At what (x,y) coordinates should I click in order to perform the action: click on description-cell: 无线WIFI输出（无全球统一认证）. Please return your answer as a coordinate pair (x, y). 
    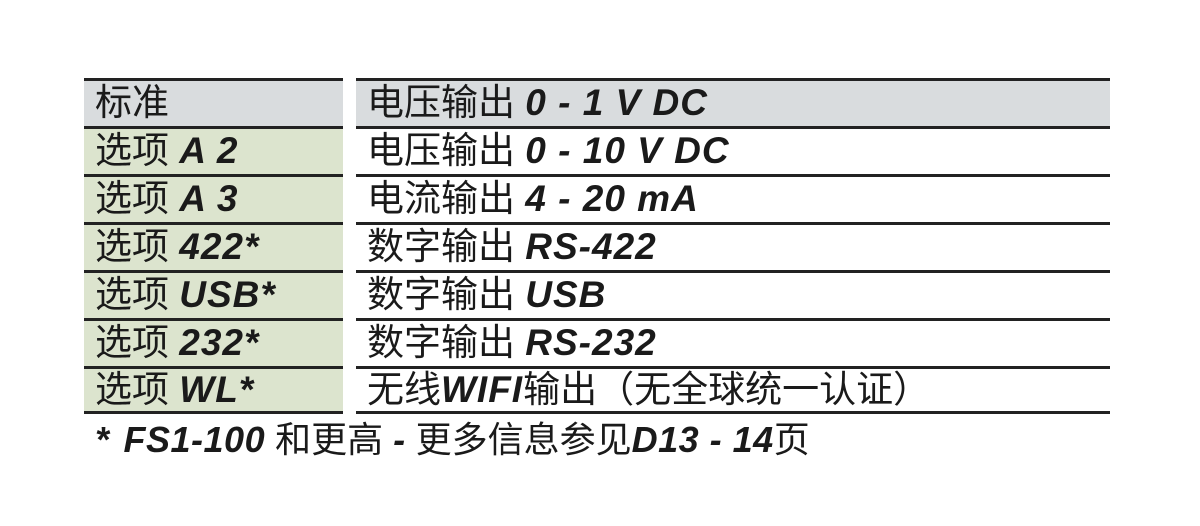
    Looking at the image, I should click on (733, 390).